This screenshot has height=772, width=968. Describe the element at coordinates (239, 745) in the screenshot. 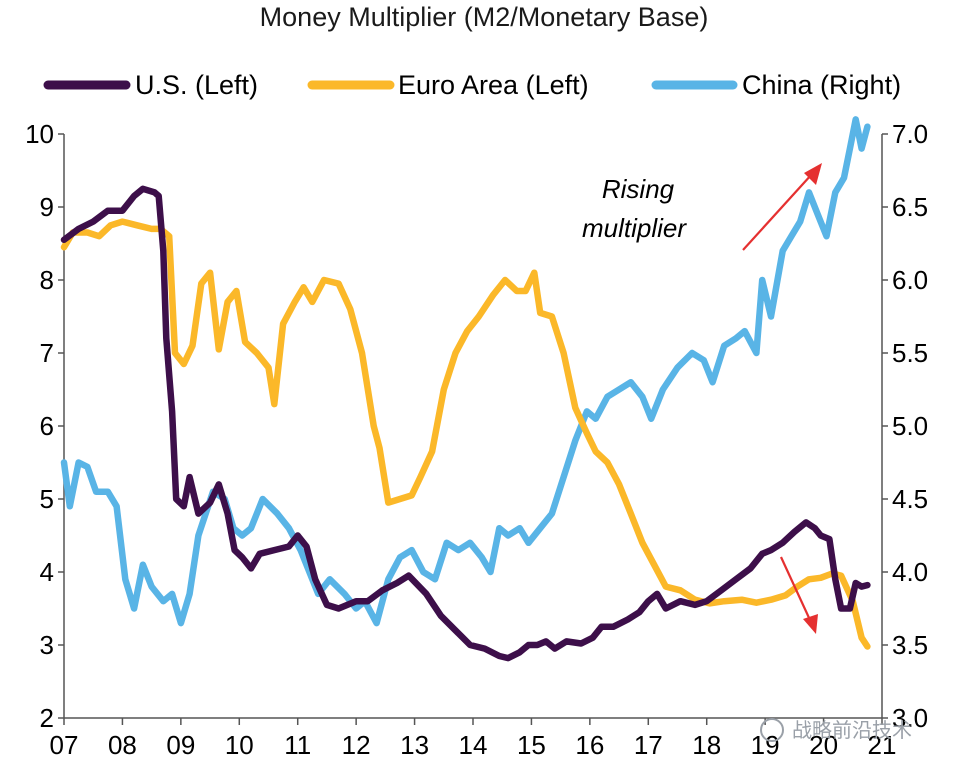

I see `x-tick-label: 10` at that location.